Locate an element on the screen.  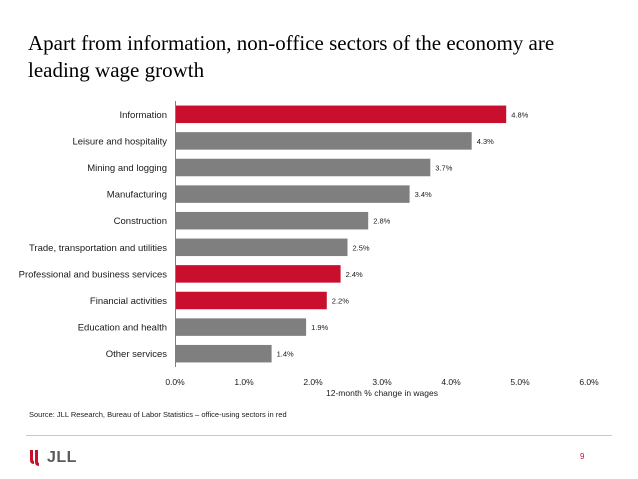
x-tick-label: 6.0% is located at coordinates (589, 382).